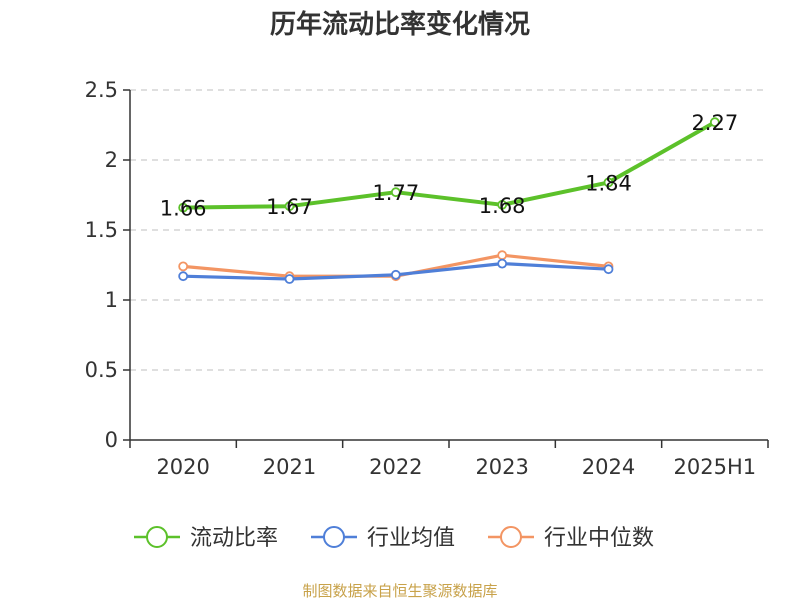 The width and height of the screenshot is (800, 600). What do you see at coordinates (101, 370) in the screenshot?
I see `y-tick-label: 0.5` at bounding box center [101, 370].